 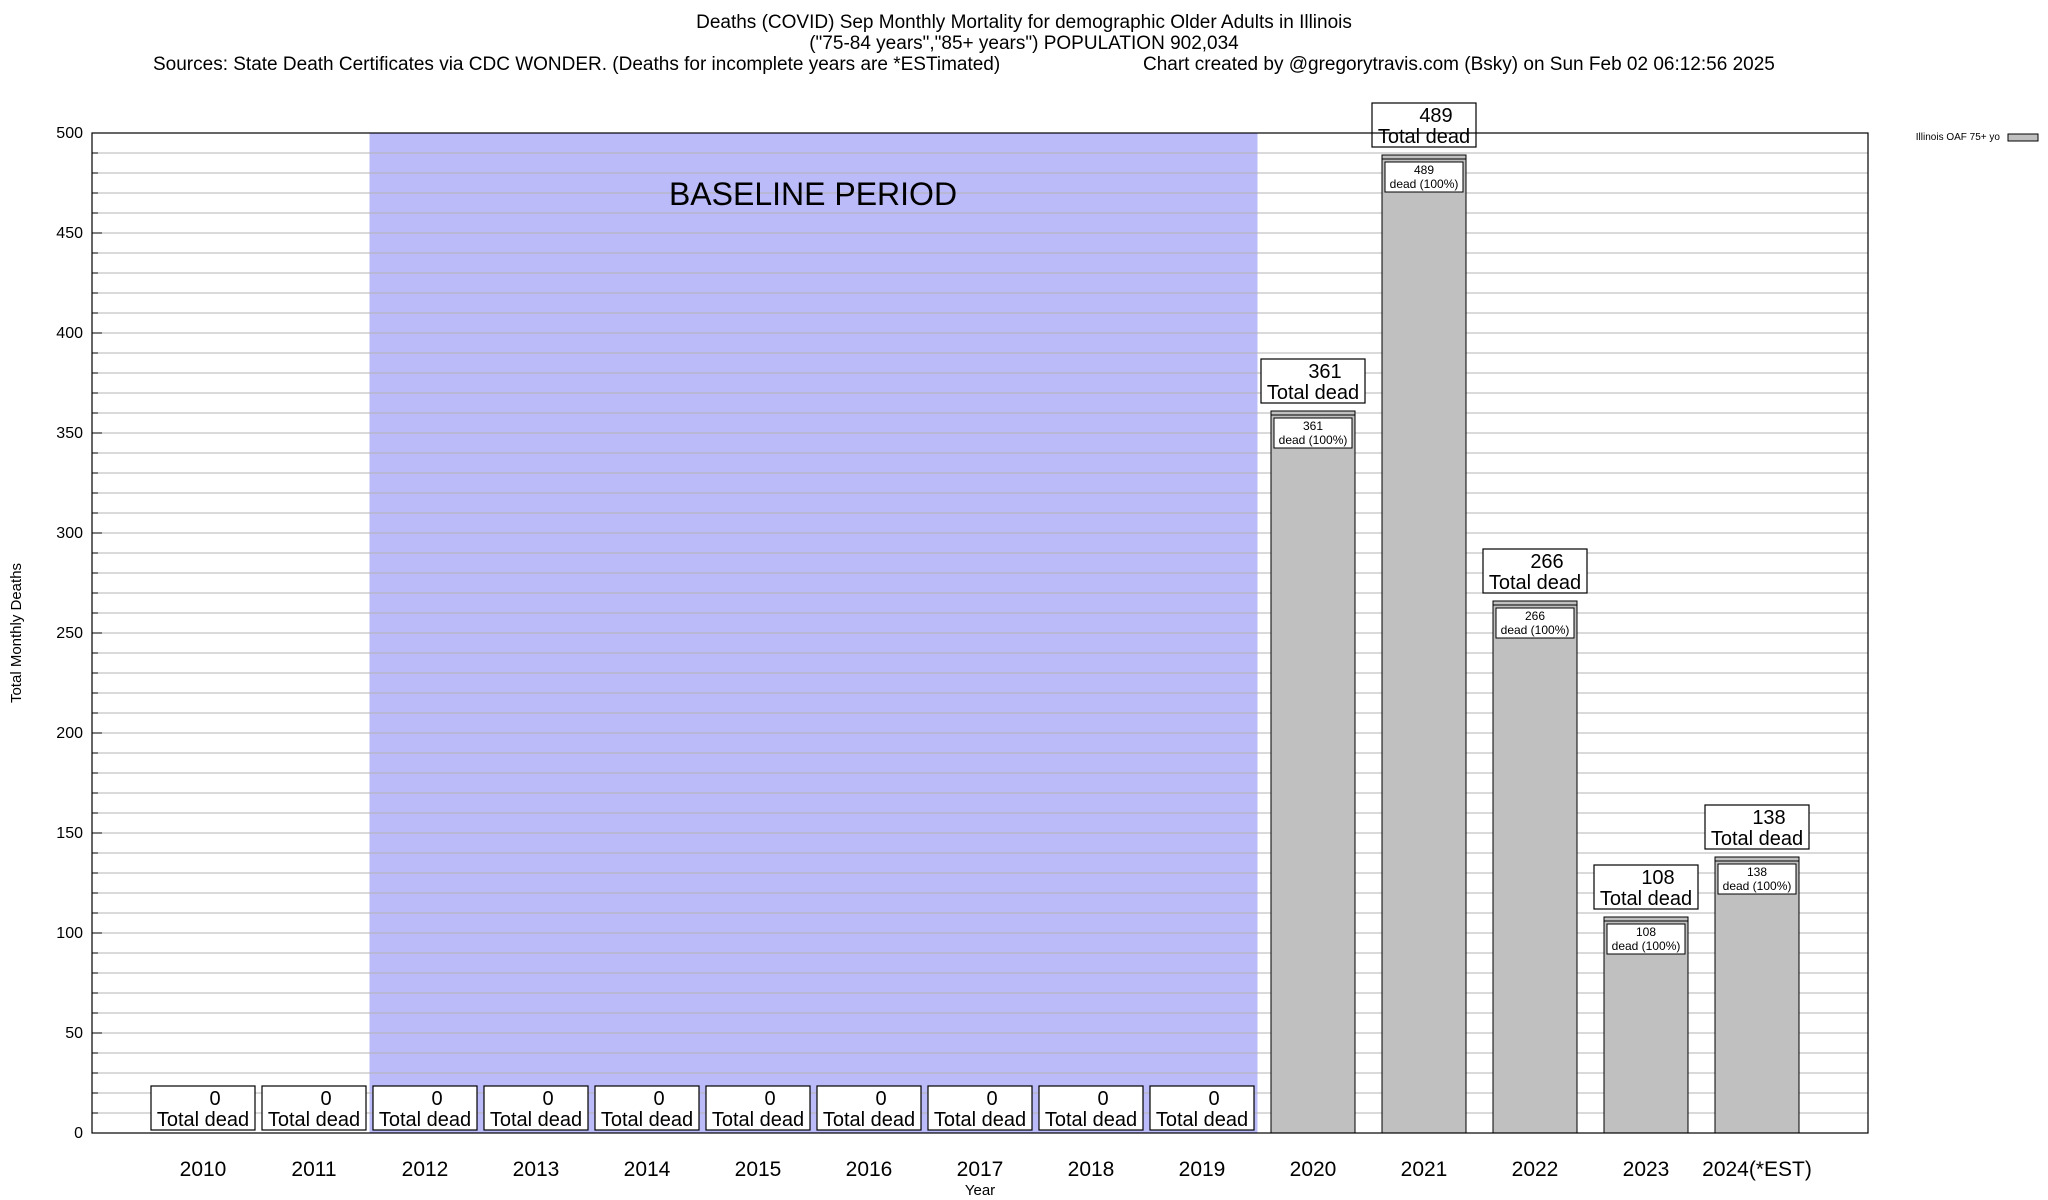 I want to click on x-tick-label: 2015, so click(x=758, y=1169).